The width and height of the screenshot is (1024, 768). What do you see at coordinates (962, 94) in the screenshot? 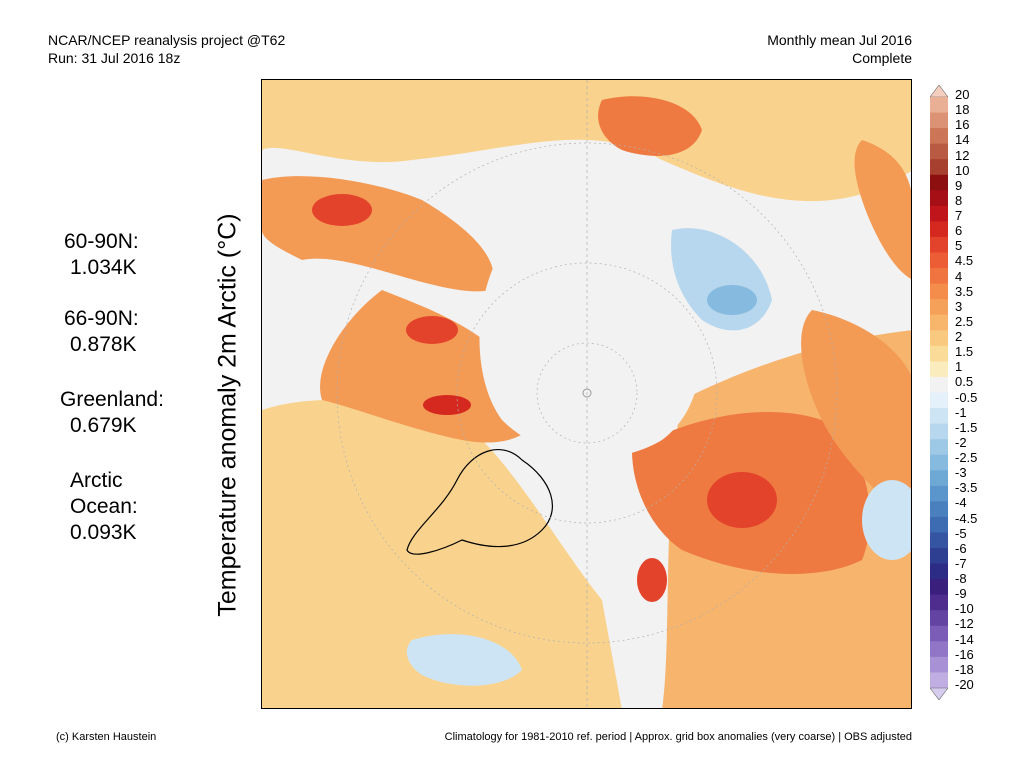
I see `colorbar-tick-label: 20` at bounding box center [962, 94].